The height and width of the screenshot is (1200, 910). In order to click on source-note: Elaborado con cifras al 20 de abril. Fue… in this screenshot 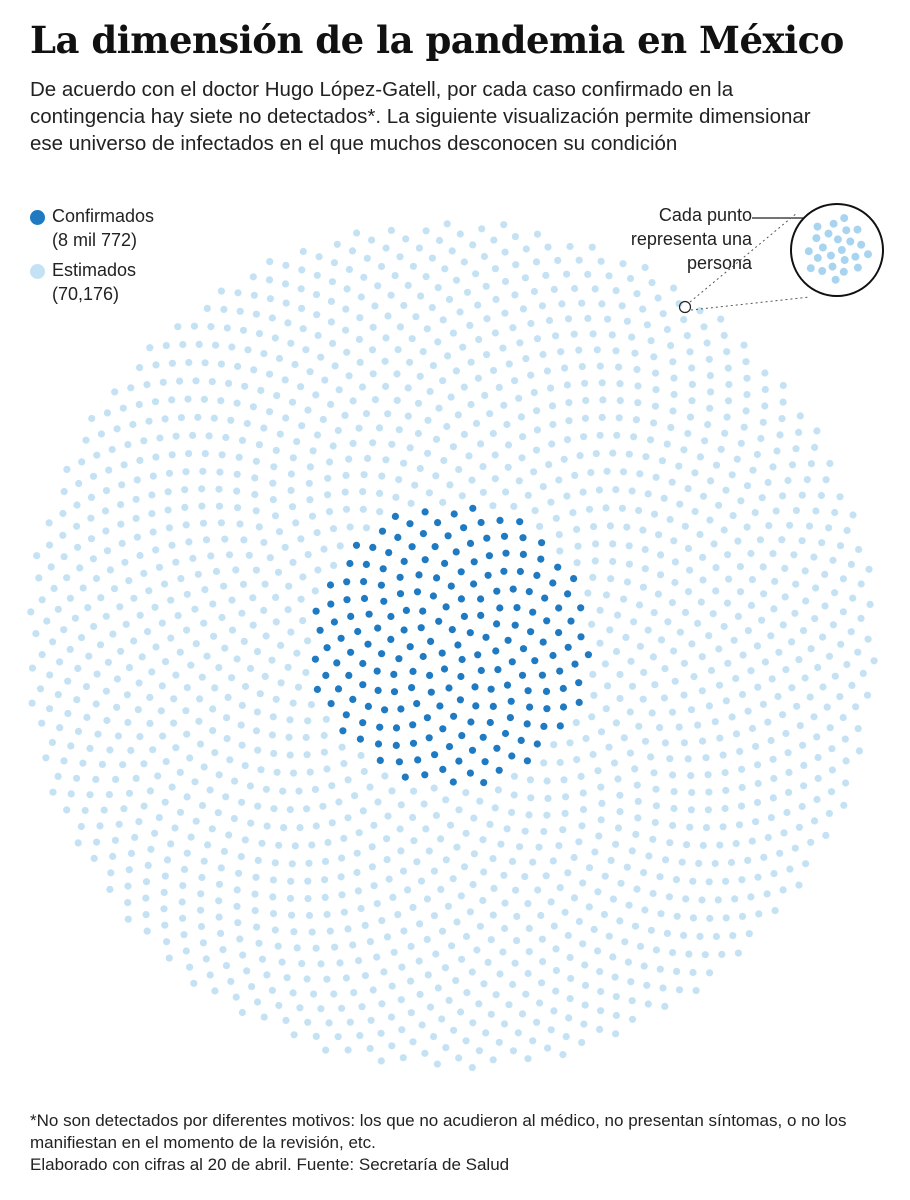, I will do `click(270, 1164)`.